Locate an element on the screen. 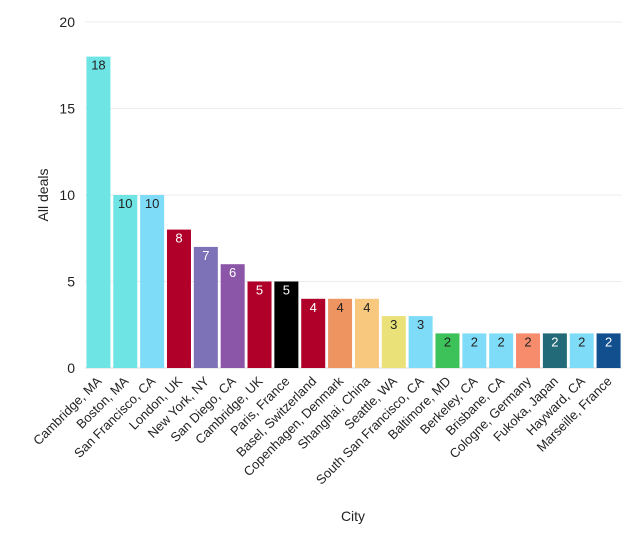 The width and height of the screenshot is (641, 554). bar-value-label: 7 is located at coordinates (205, 255).